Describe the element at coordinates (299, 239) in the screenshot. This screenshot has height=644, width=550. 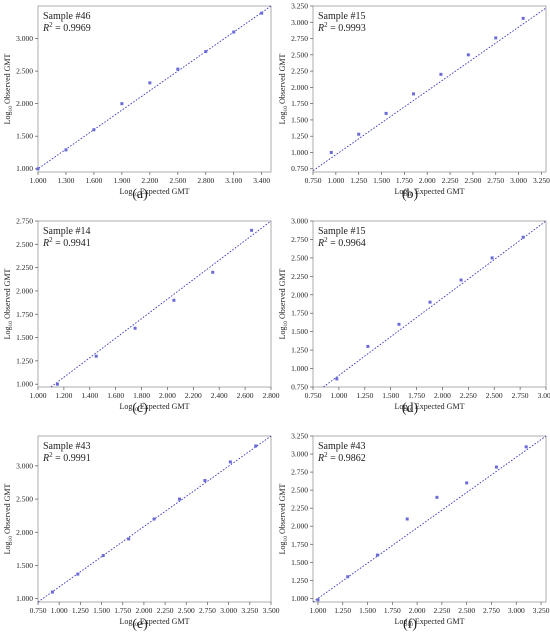
I see `y-tick-label: 2.750` at that location.